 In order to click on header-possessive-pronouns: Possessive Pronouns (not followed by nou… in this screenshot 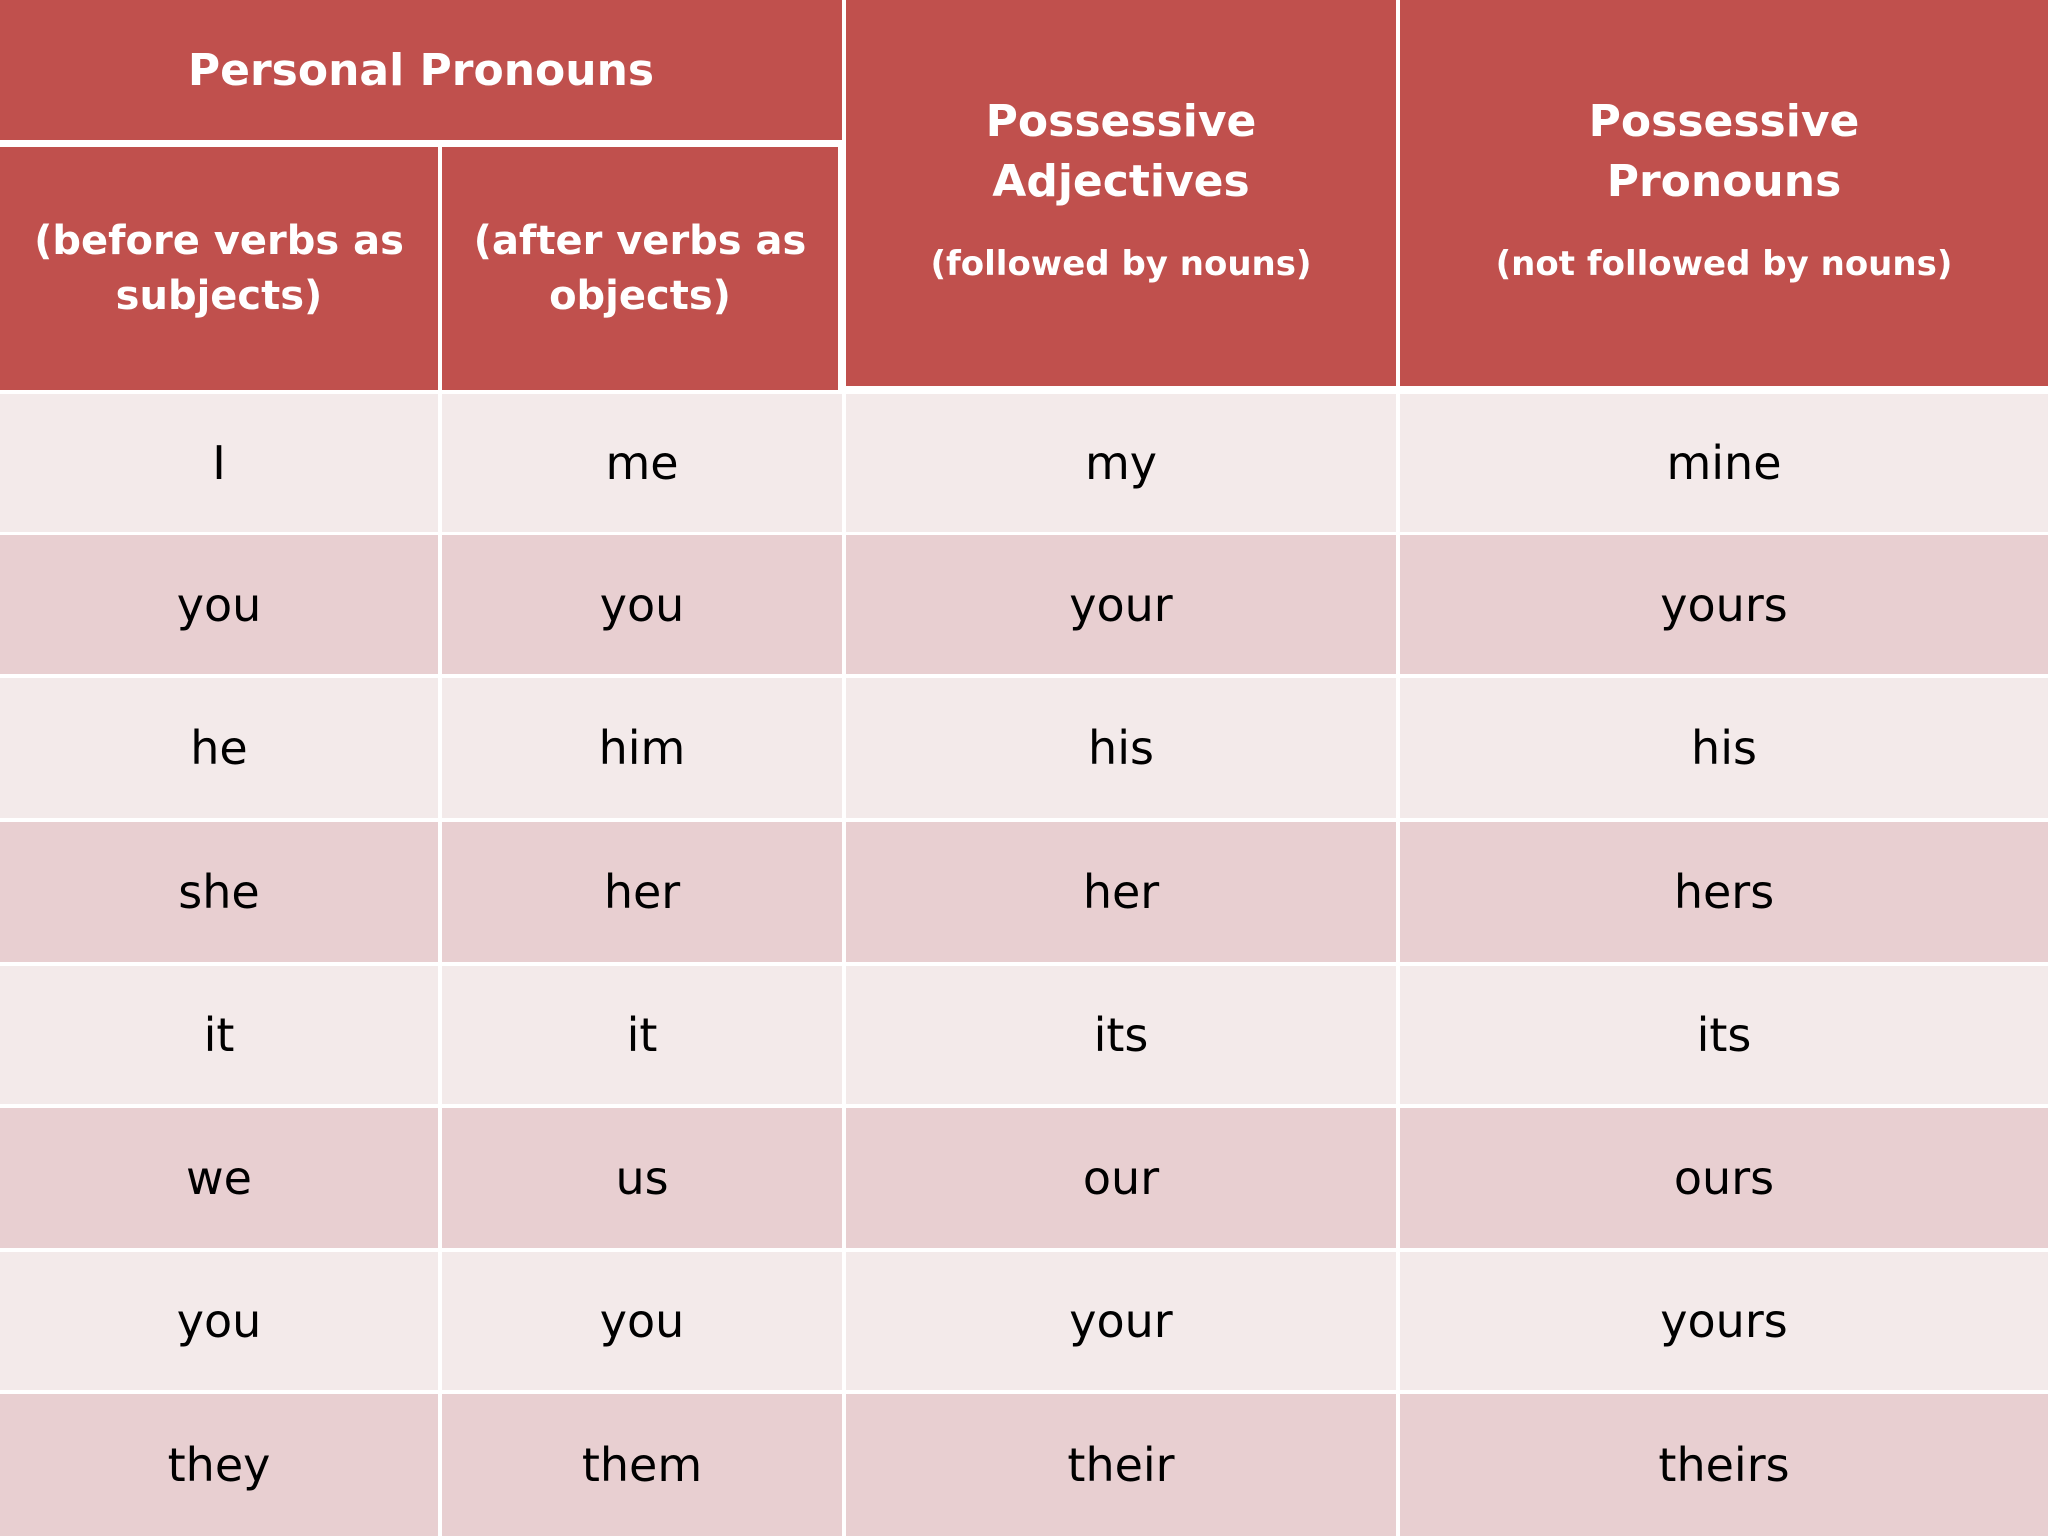, I will do `click(1724, 193)`.